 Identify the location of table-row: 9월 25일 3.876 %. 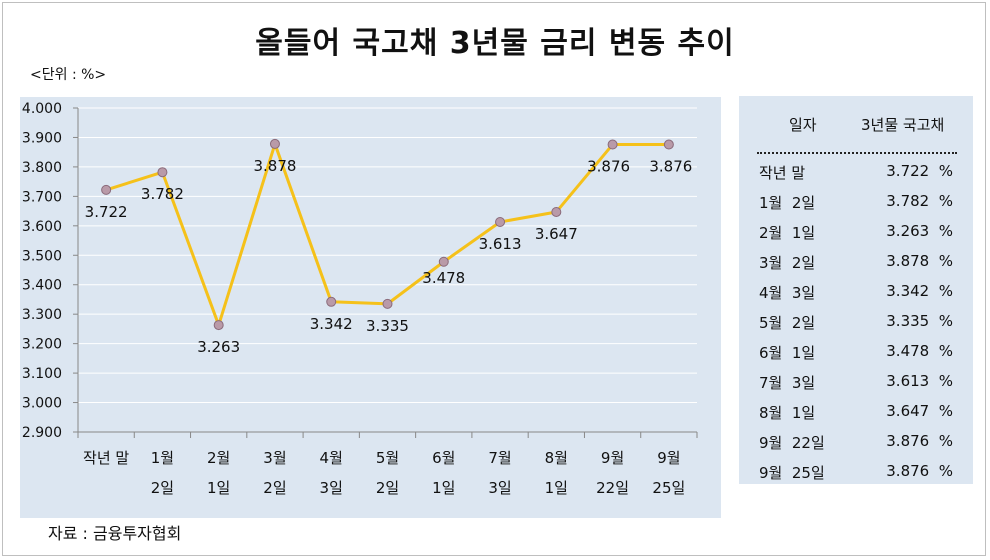
(856, 477).